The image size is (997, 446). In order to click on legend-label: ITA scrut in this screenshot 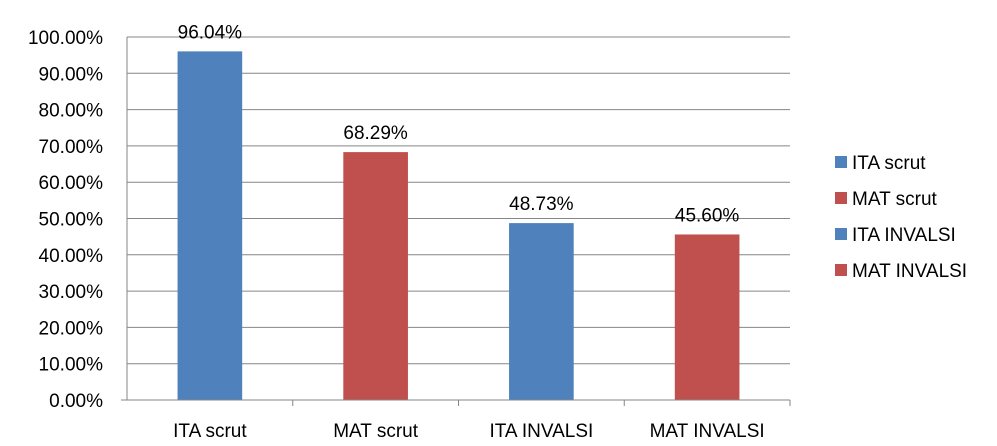, I will do `click(889, 163)`.